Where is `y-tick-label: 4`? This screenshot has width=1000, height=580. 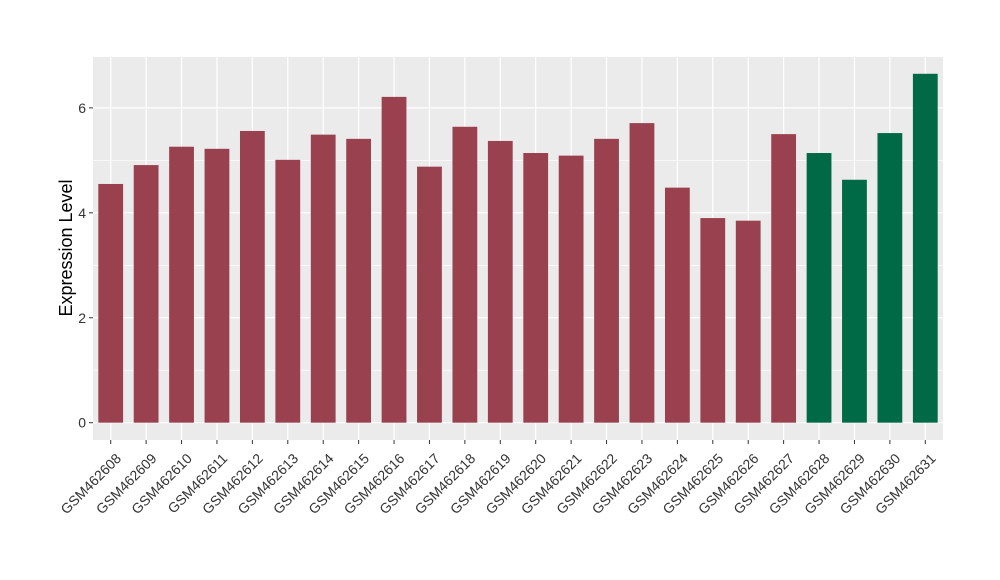 y-tick-label: 4 is located at coordinates (82, 213).